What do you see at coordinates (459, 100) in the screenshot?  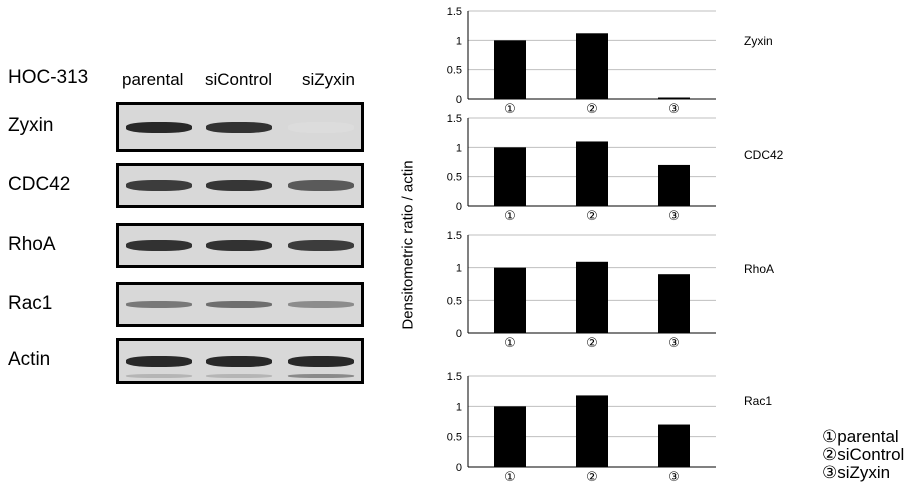 I see `ytick-zyxin: 0` at bounding box center [459, 100].